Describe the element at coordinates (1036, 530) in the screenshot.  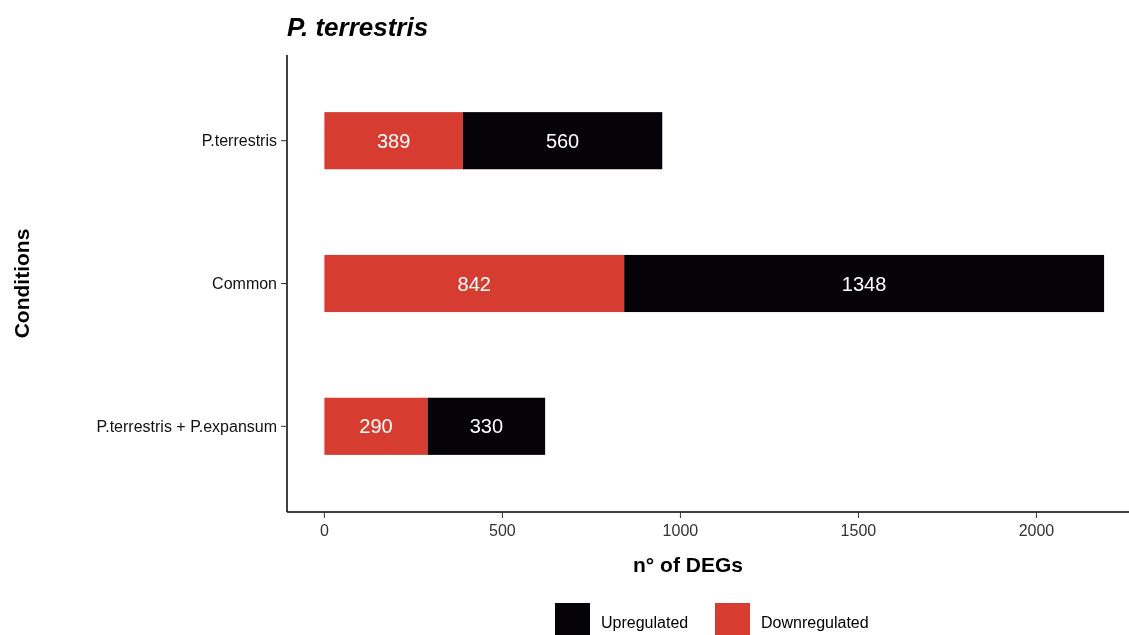
I see `x-tick-label: 2000` at that location.